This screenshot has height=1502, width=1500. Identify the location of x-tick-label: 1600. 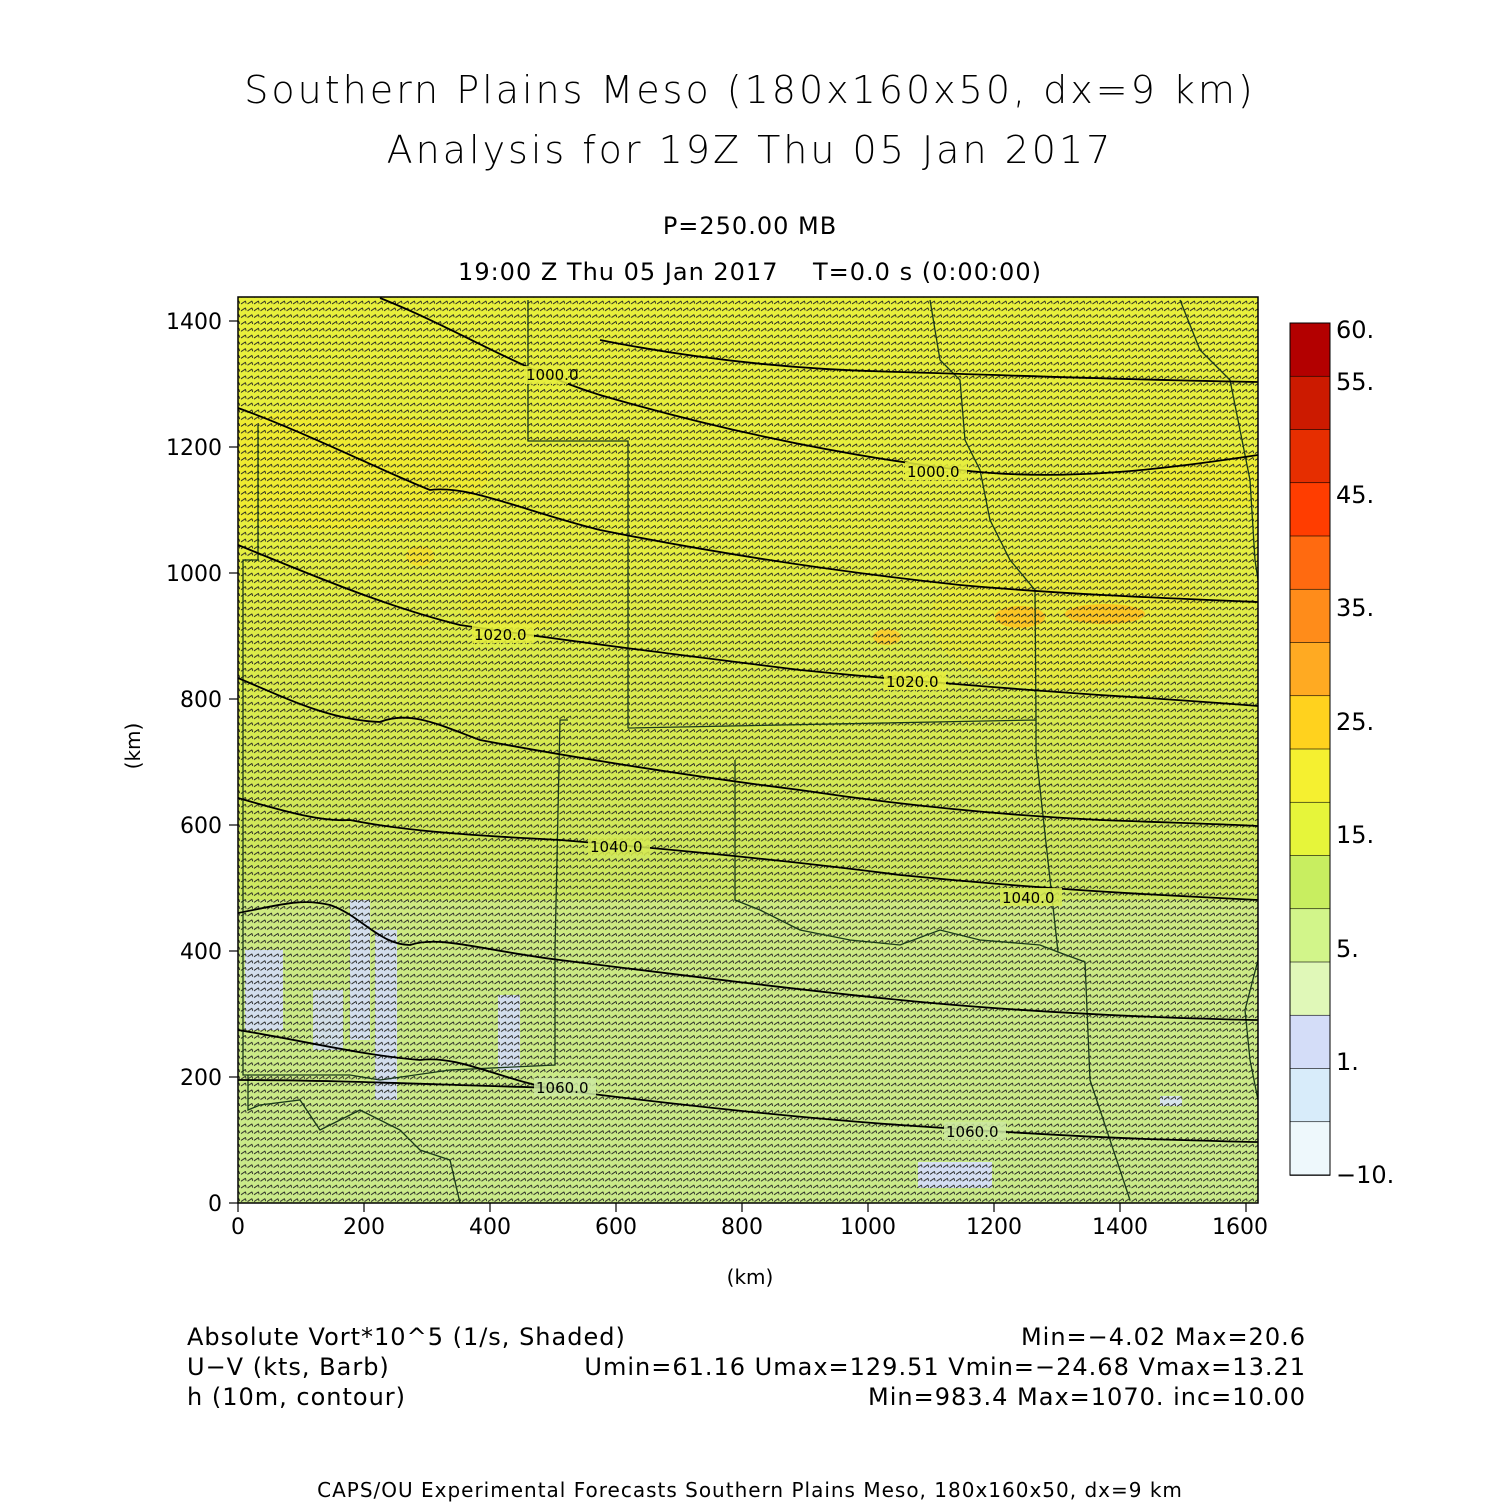
(1240, 1227).